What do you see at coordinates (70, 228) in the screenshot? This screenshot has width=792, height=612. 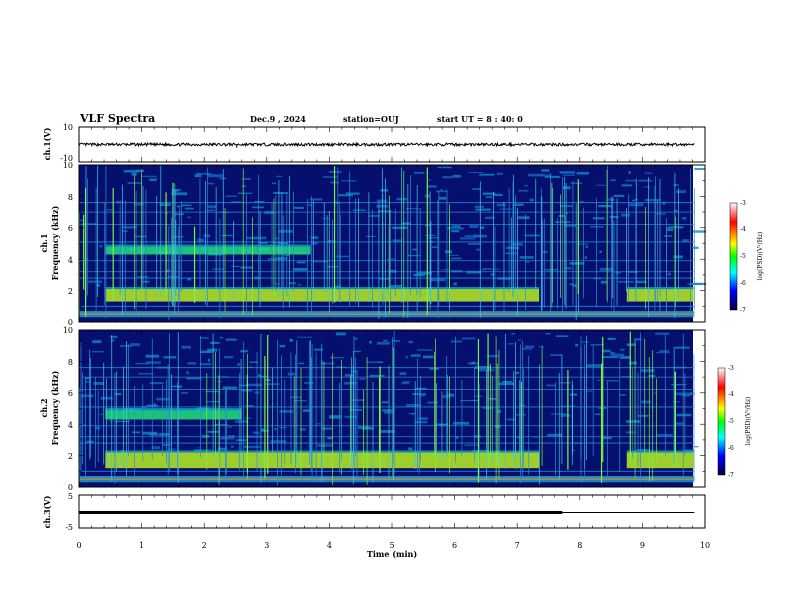 I see `ch1-freq-tick-6: 6` at bounding box center [70, 228].